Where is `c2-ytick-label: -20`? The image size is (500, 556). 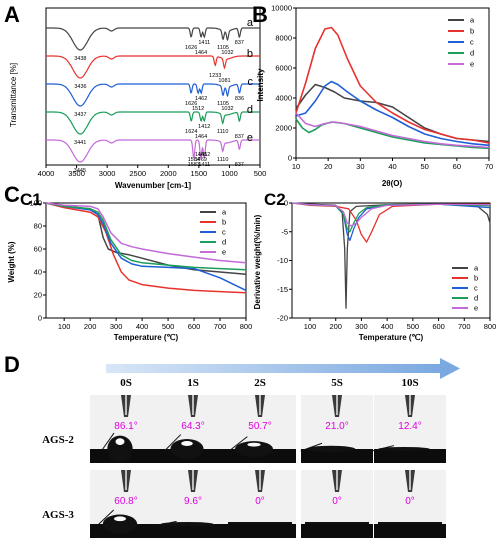
c2-ytick-label: -20 is located at coordinates (282, 318).